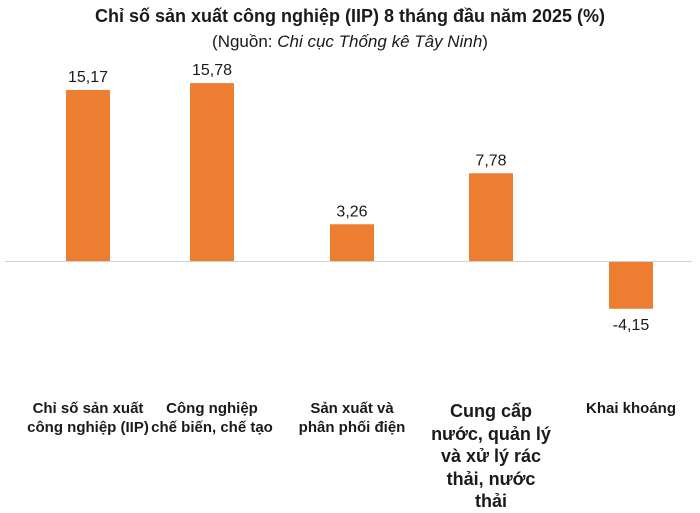  Describe the element at coordinates (631, 325) in the screenshot. I see `data-label-5: -4,15` at that location.